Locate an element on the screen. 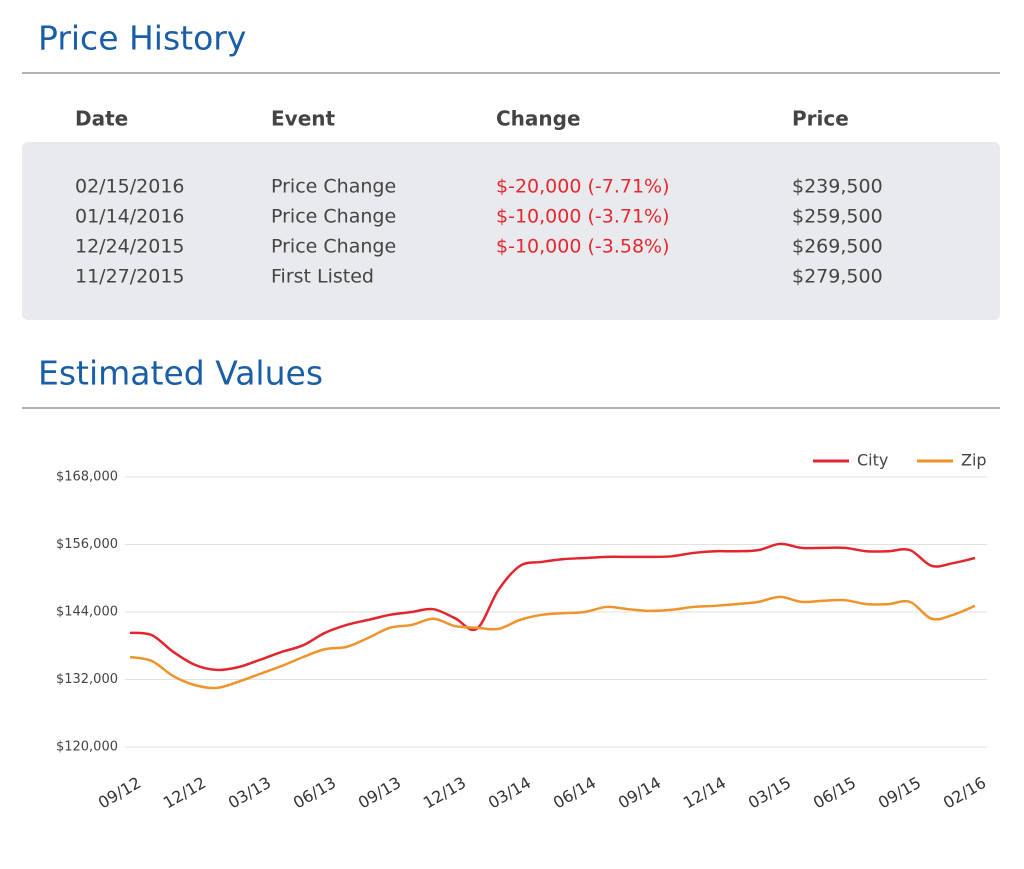 This screenshot has height=869, width=1024. x-tick-label: 03/14 is located at coordinates (509, 793).